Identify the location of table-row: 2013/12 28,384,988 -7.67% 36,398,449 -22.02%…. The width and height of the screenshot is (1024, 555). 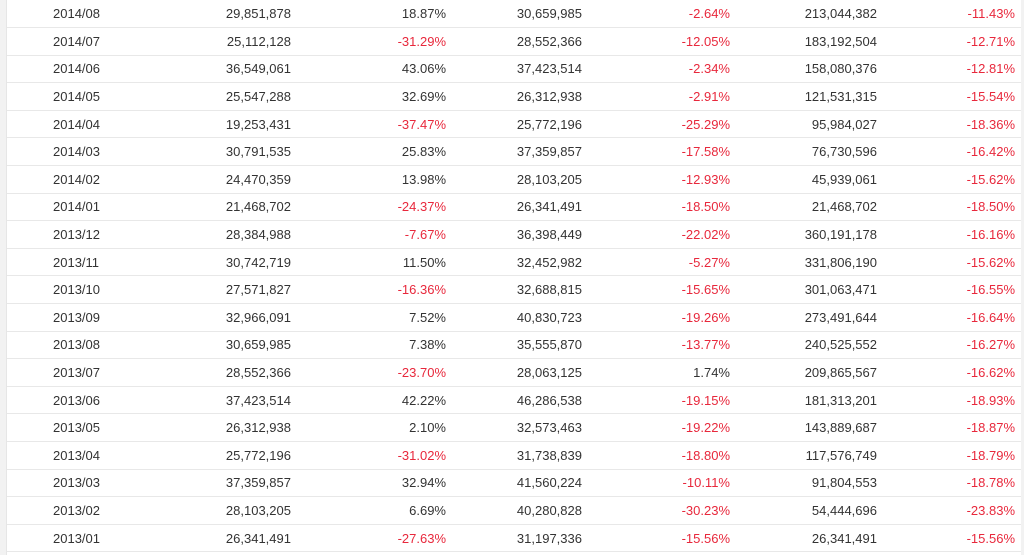
(514, 234).